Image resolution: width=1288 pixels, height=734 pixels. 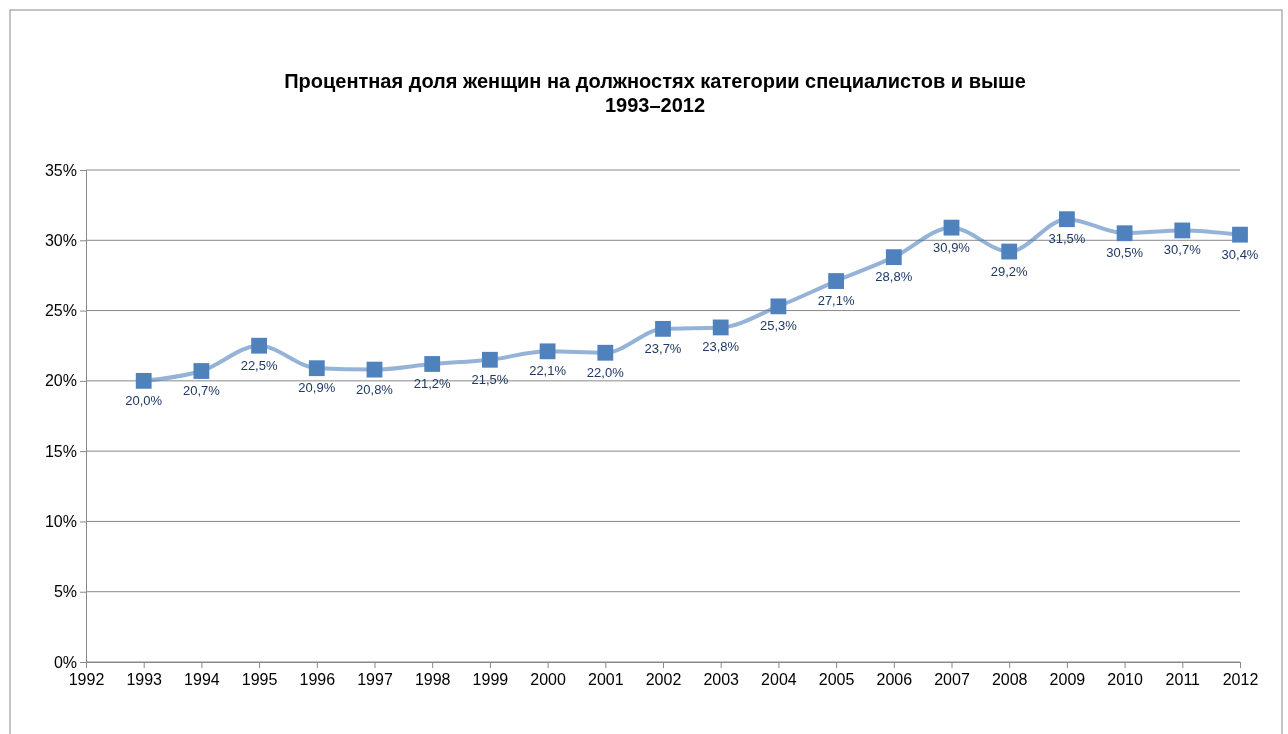 I want to click on x-tick-label: 1997, so click(x=375, y=680).